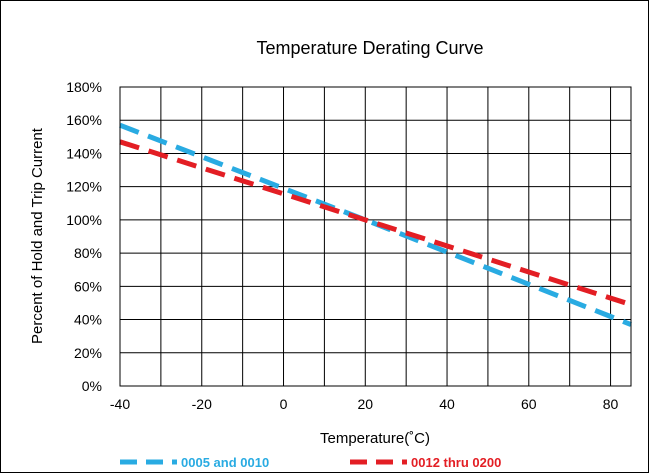 Image resolution: width=649 pixels, height=473 pixels. I want to click on x-tick-label: 0, so click(284, 404).